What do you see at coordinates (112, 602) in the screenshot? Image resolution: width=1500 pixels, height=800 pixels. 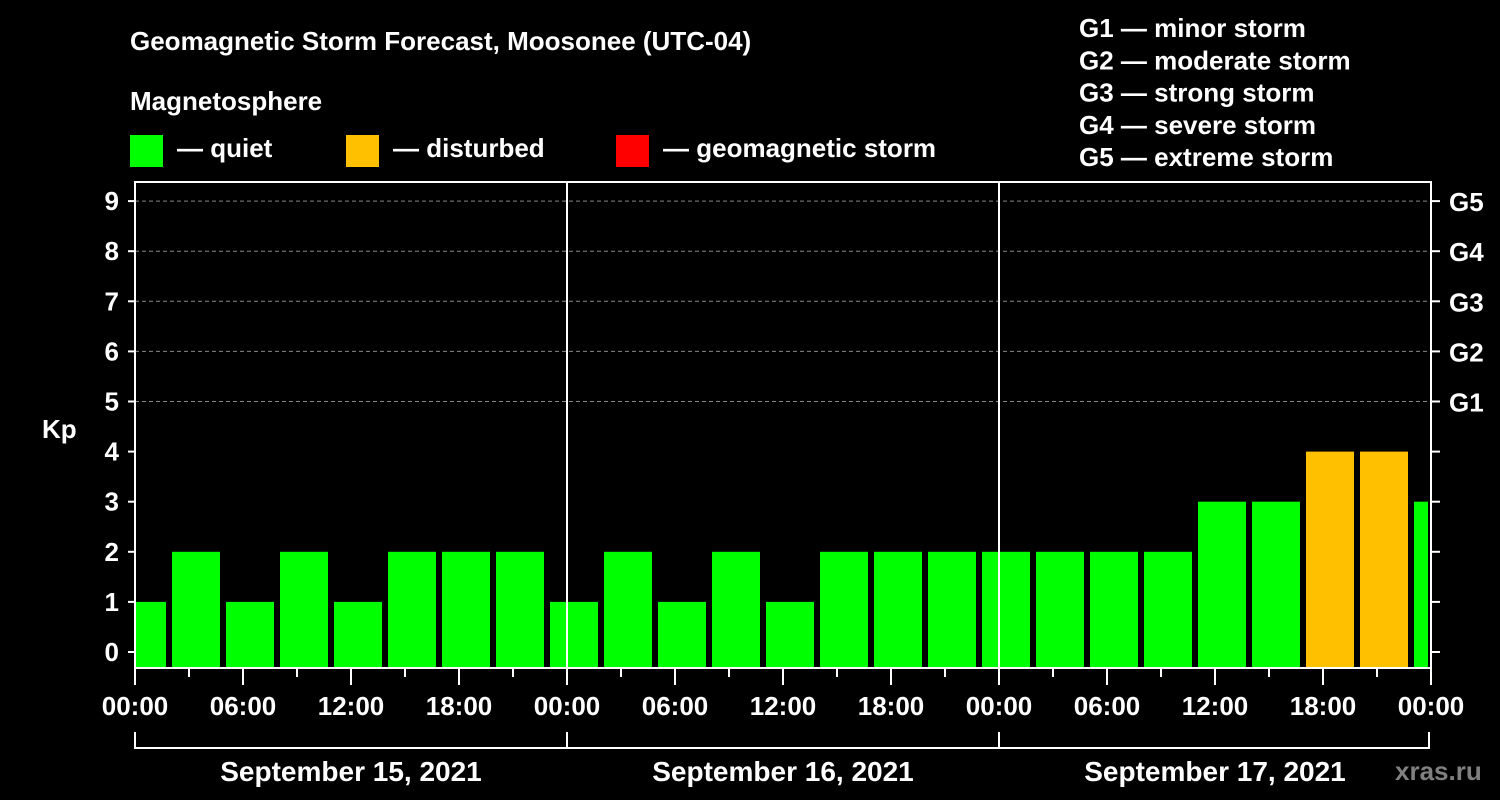 I see `y-tick-label: 1` at bounding box center [112, 602].